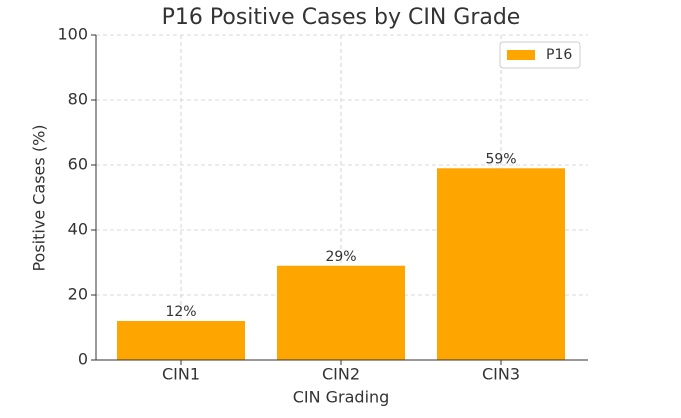 The image size is (681, 418). Describe the element at coordinates (39, 197) in the screenshot. I see `y-axis-label: Positive Cases (%)` at that location.